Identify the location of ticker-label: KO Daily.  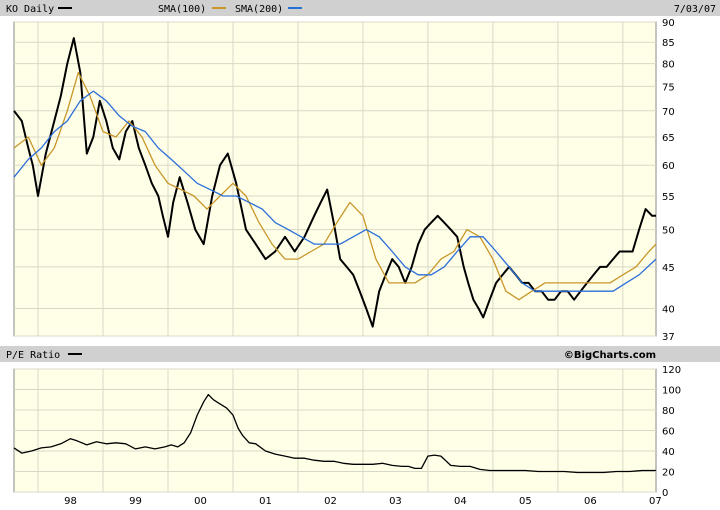
(30, 9).